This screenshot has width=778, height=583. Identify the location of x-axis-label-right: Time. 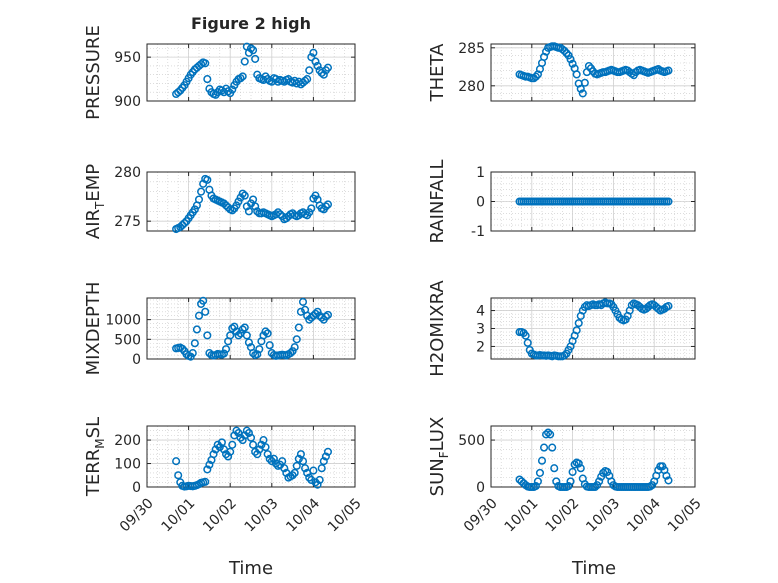
(593, 568).